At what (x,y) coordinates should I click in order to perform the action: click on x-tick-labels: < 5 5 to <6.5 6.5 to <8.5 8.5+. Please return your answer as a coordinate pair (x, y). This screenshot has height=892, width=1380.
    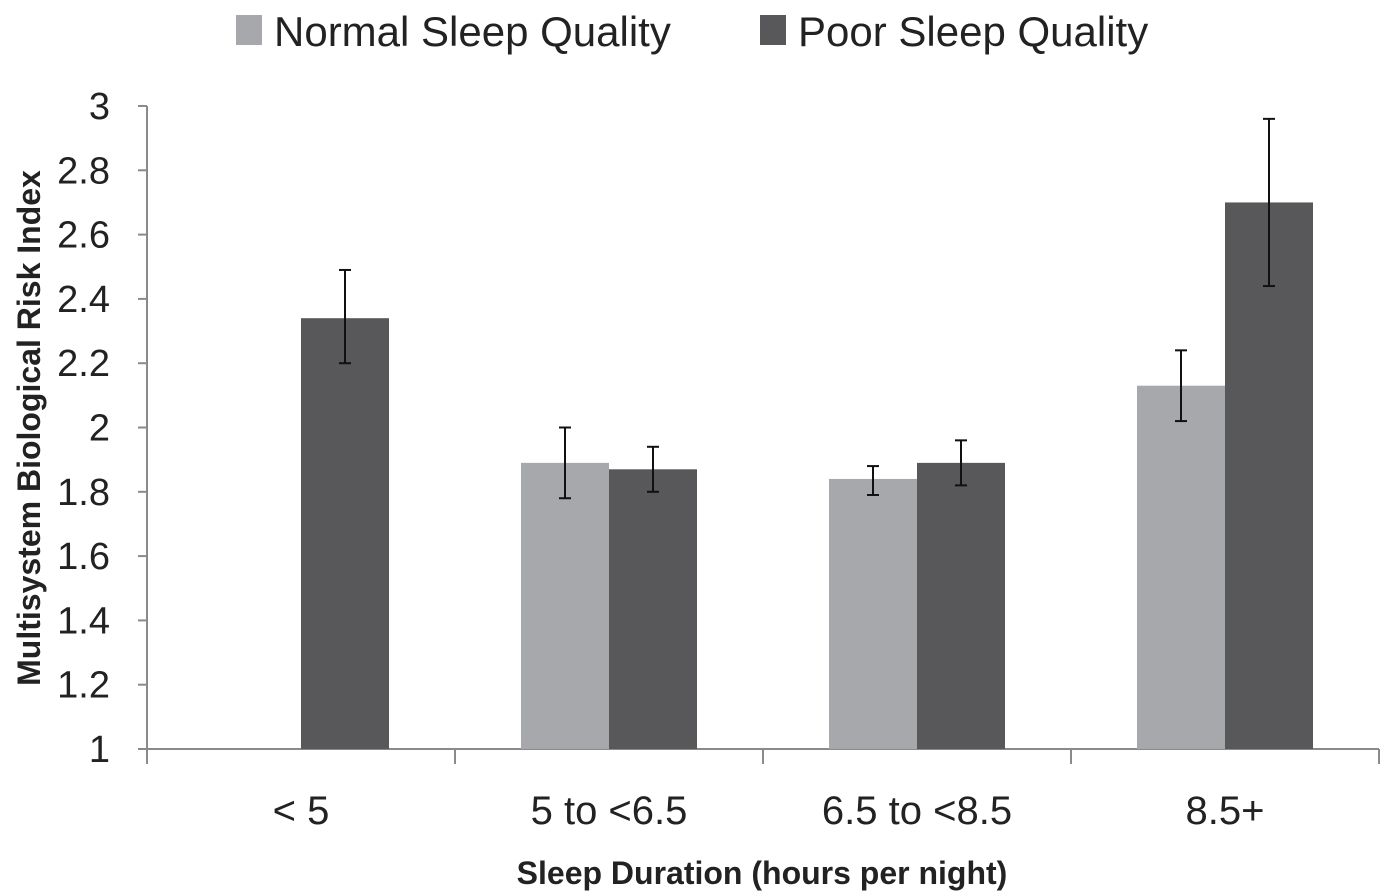
    Looking at the image, I should click on (769, 811).